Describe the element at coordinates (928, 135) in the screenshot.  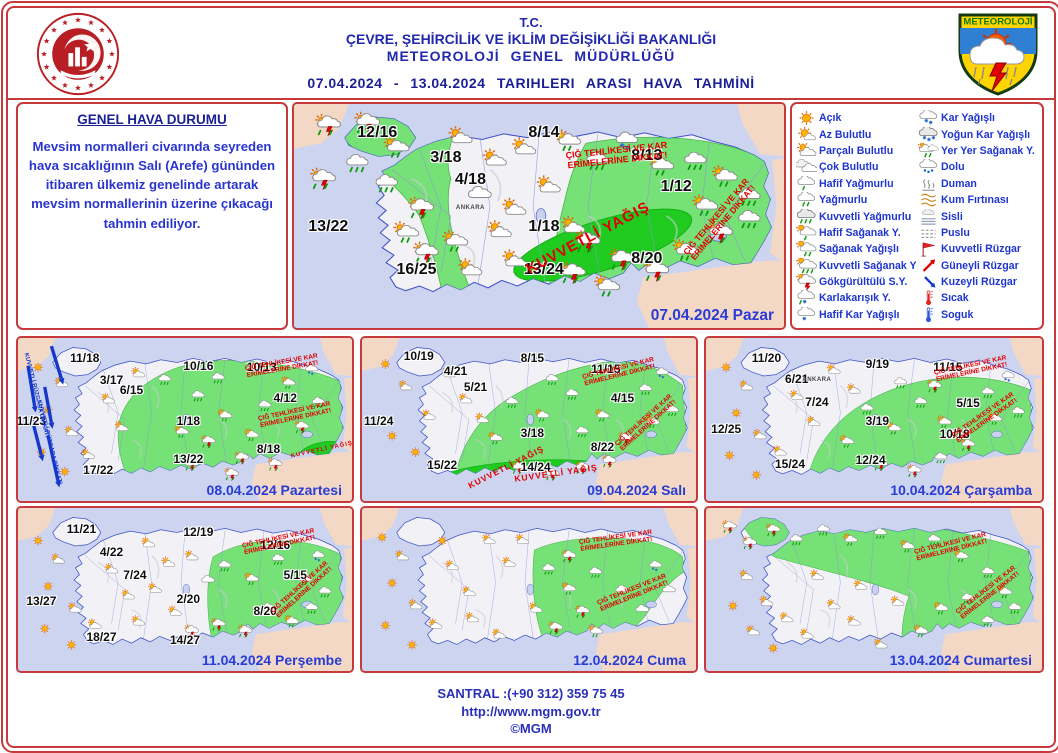
I see `heavy-snow-icon` at that location.